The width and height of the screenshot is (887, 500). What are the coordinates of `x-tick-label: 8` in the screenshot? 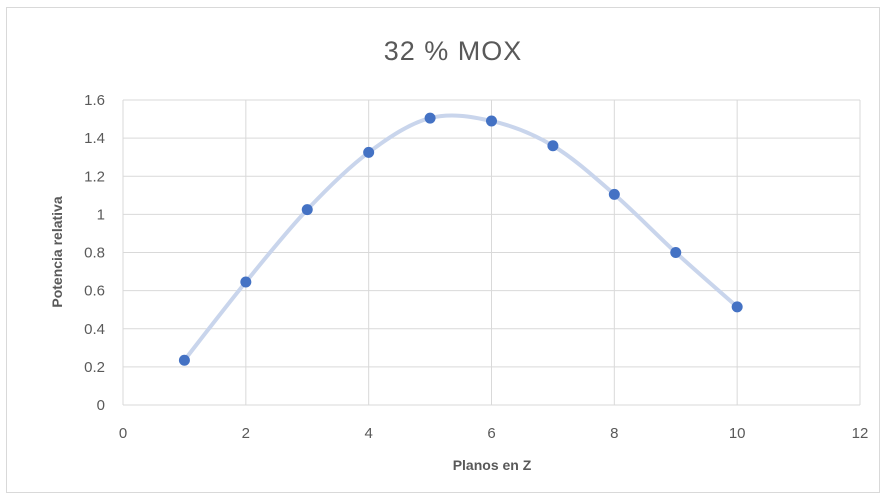 It's located at (614, 433).